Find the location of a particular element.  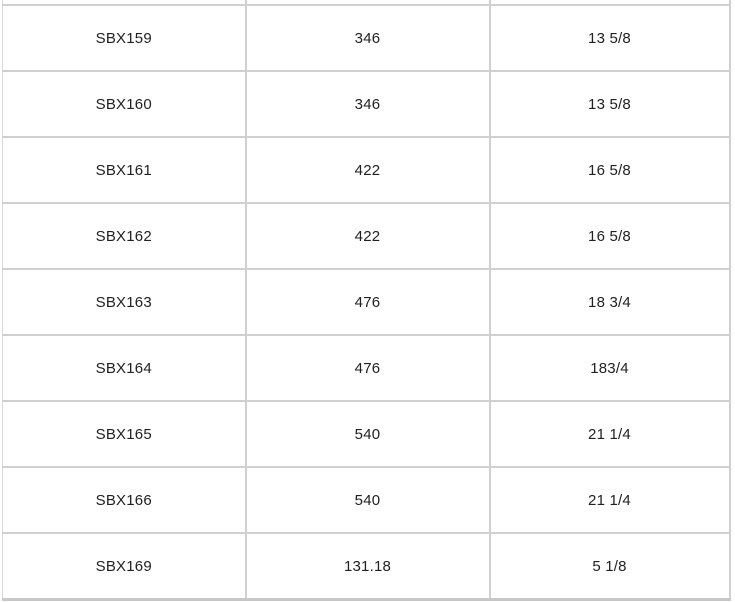

table-row: SBX169 131.18 5 1/8 is located at coordinates (366, 567).